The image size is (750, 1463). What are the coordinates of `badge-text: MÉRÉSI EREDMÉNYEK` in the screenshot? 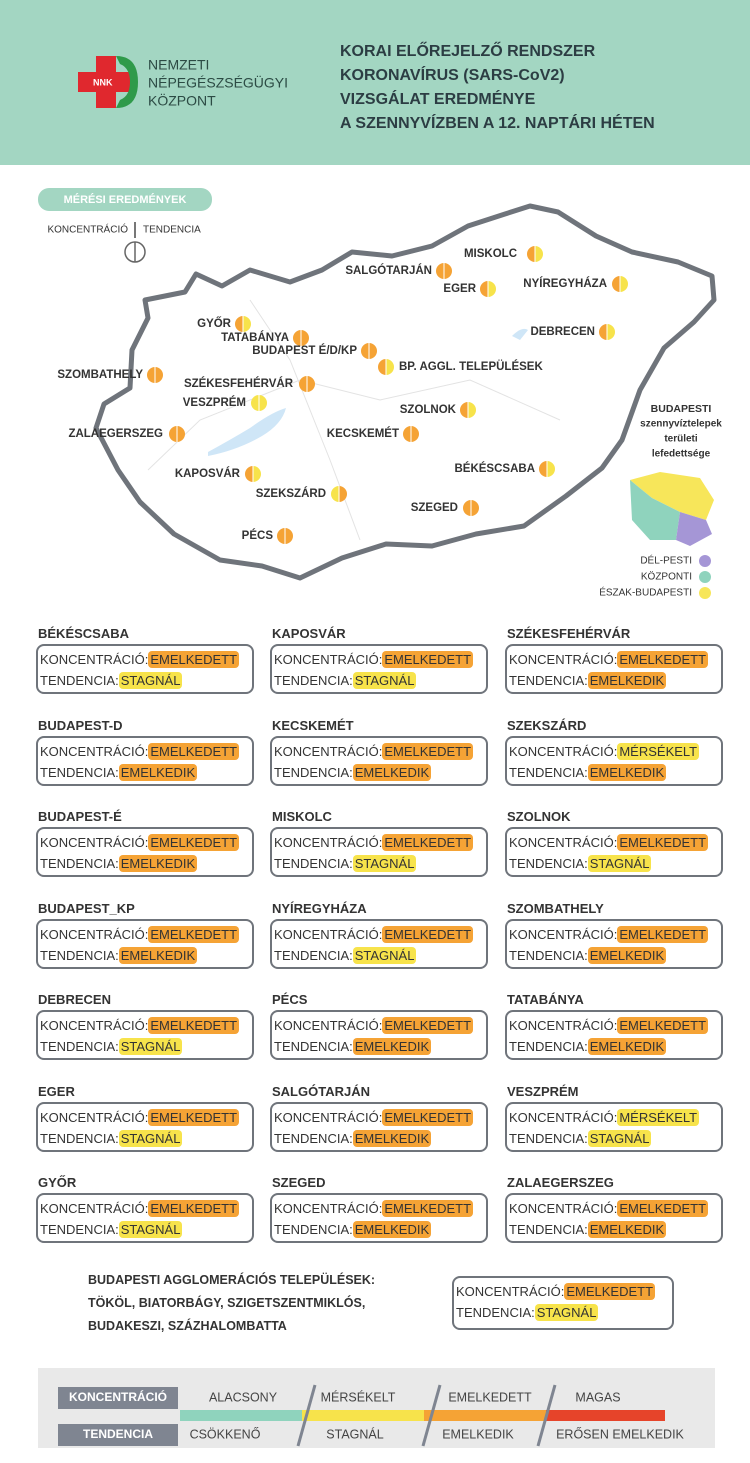 It's located at (125, 199).